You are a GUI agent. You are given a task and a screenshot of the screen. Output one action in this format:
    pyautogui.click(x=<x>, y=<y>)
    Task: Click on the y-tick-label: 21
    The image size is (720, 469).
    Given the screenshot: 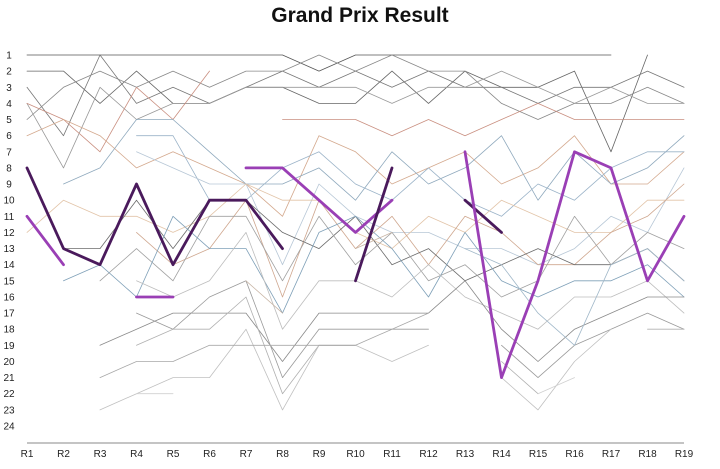 What is the action you would take?
    pyautogui.click(x=9, y=378)
    